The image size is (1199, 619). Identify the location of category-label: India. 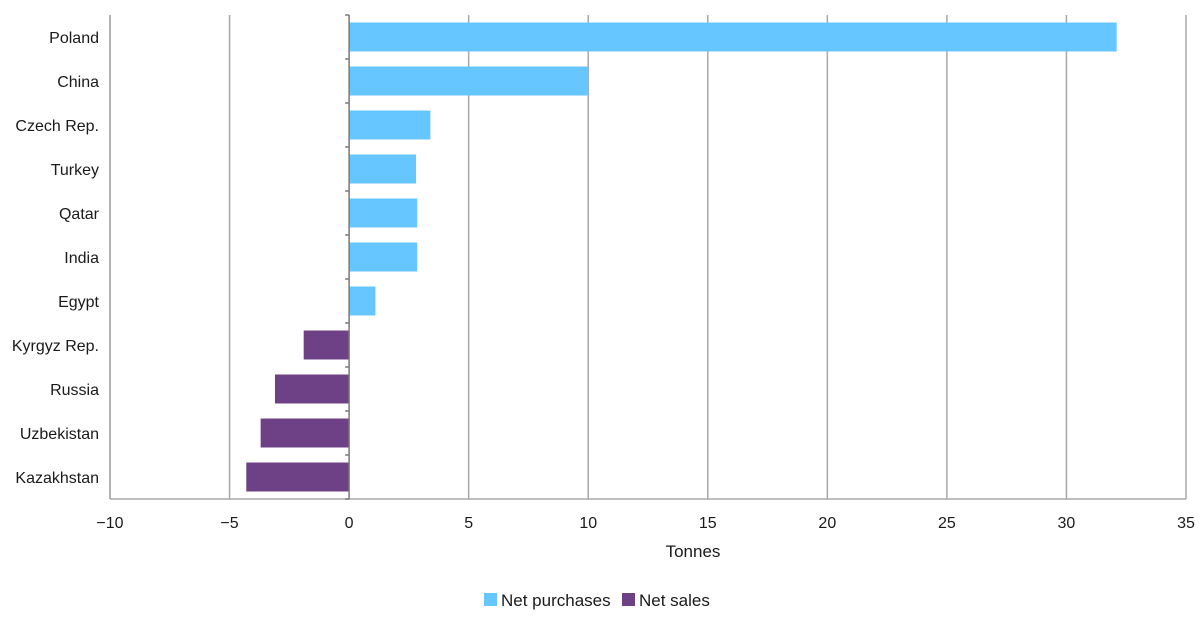
(81, 258).